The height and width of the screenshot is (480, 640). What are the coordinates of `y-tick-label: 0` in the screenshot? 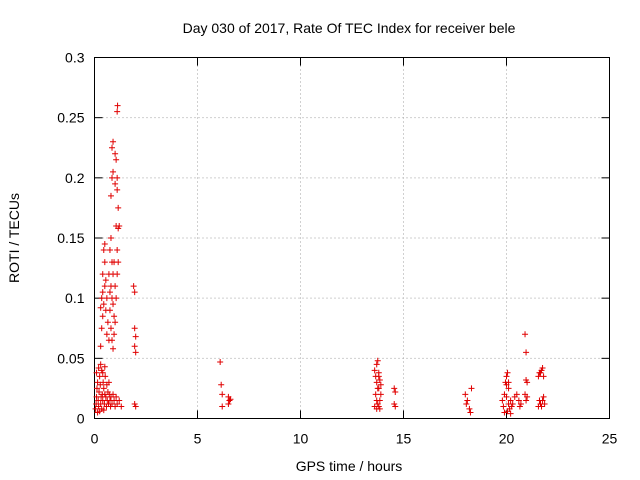 It's located at (81, 419).